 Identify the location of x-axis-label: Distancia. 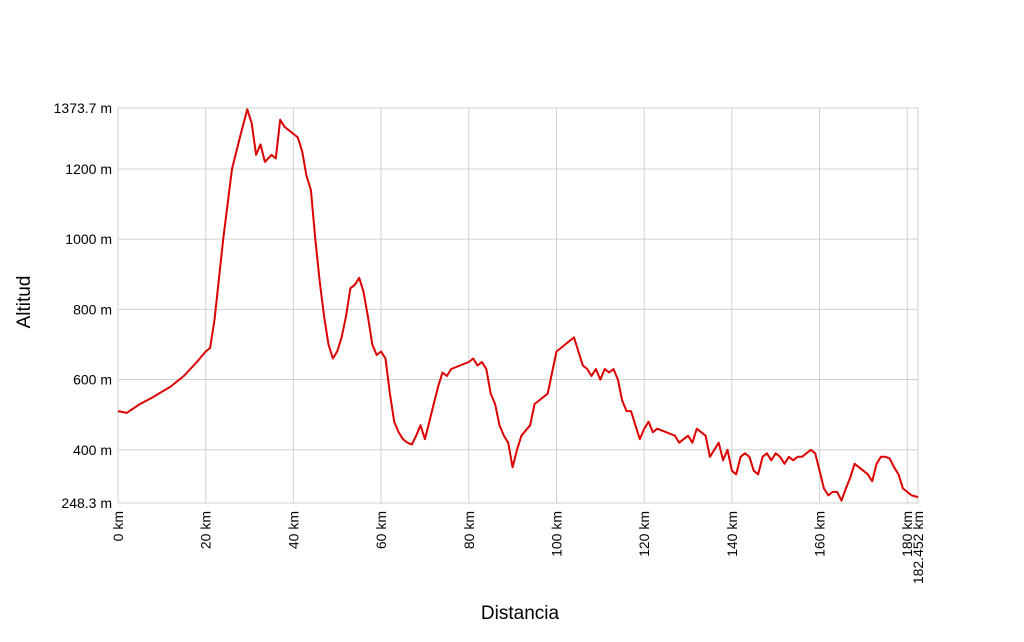
(520, 613).